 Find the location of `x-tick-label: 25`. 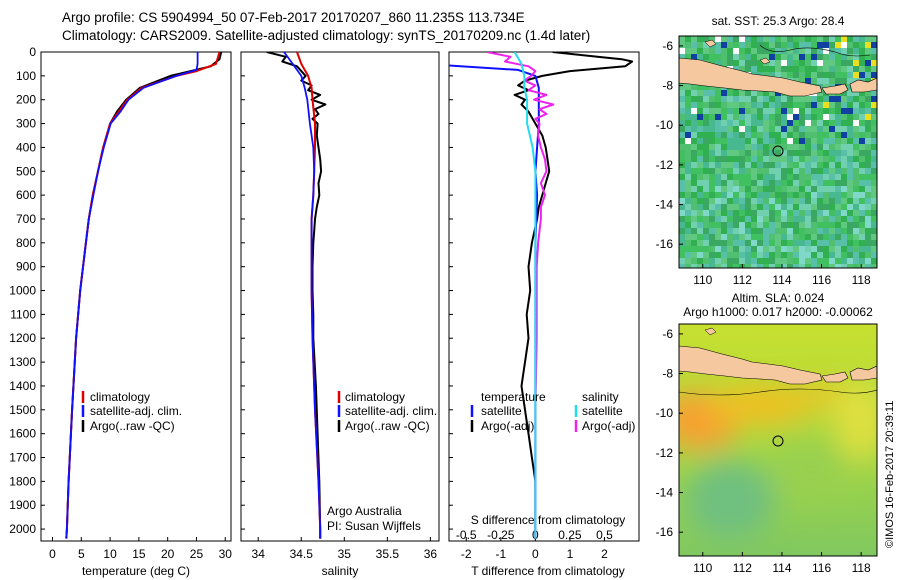

x-tick-label: 25 is located at coordinates (197, 554).